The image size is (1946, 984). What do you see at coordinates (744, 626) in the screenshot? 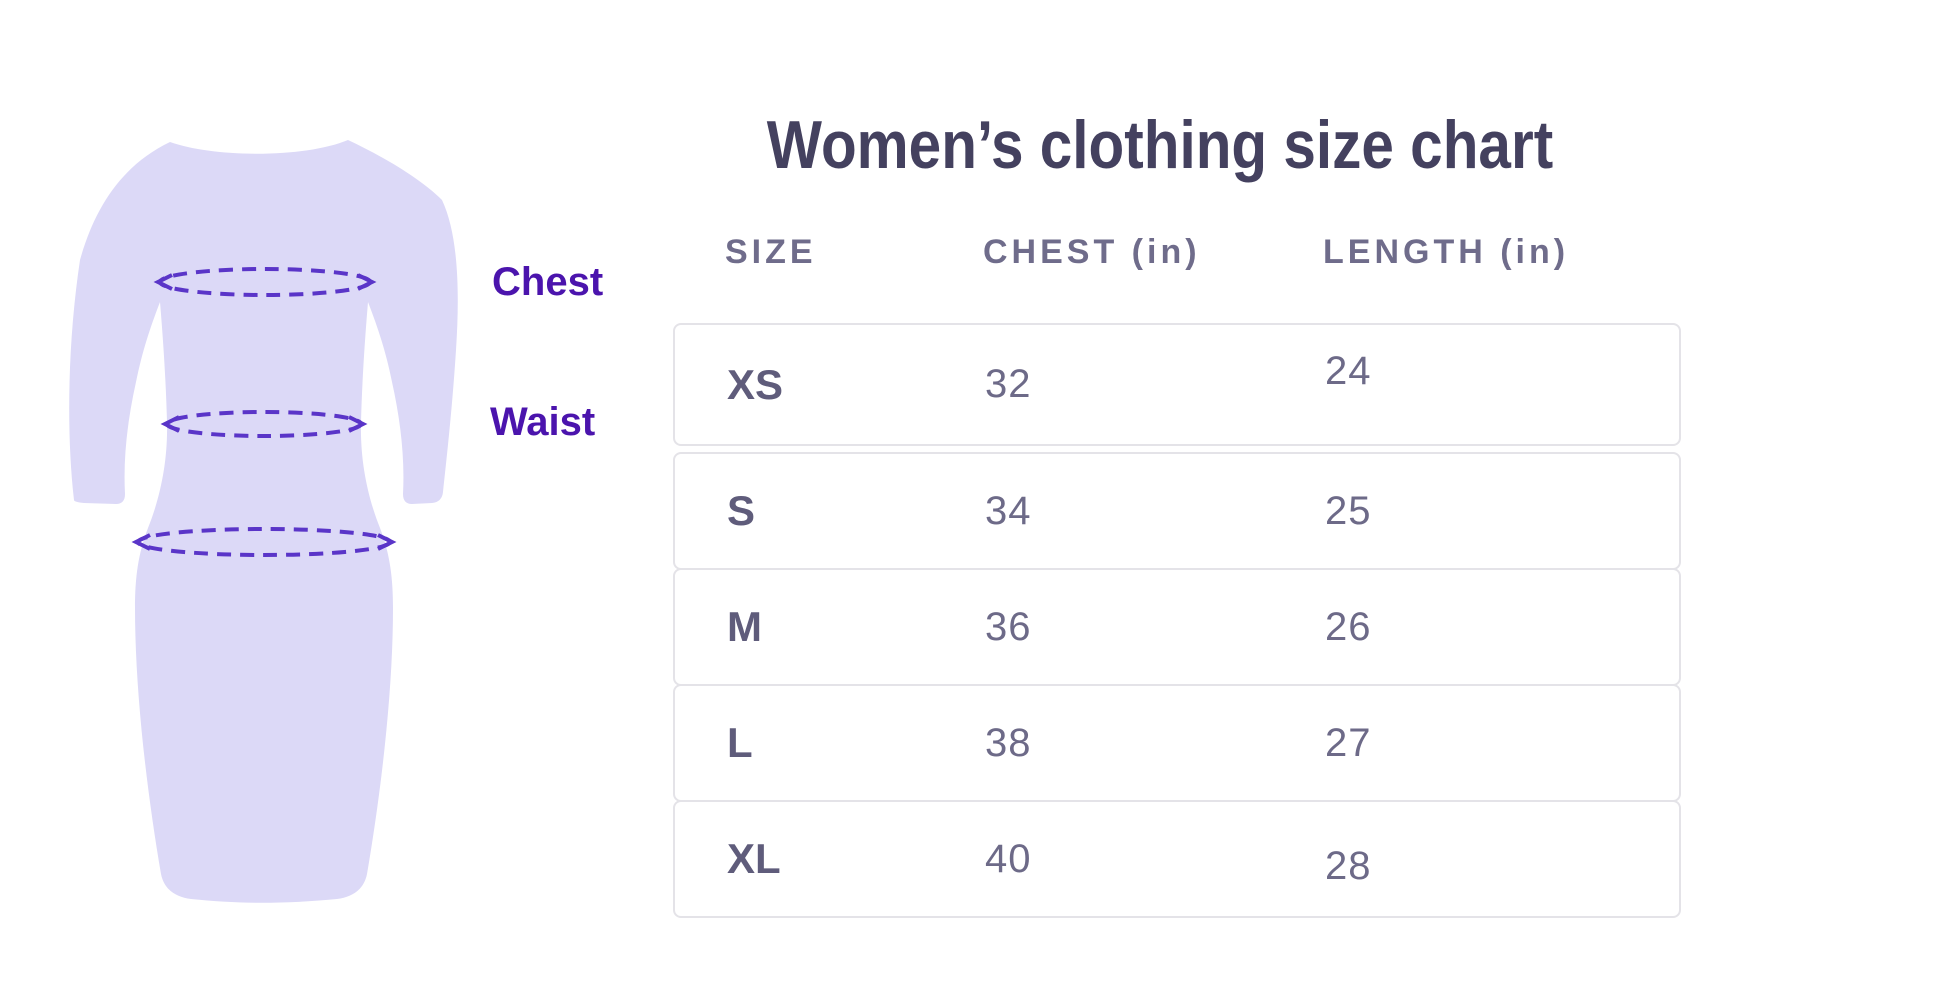
I see `size-cell: M` at bounding box center [744, 626].